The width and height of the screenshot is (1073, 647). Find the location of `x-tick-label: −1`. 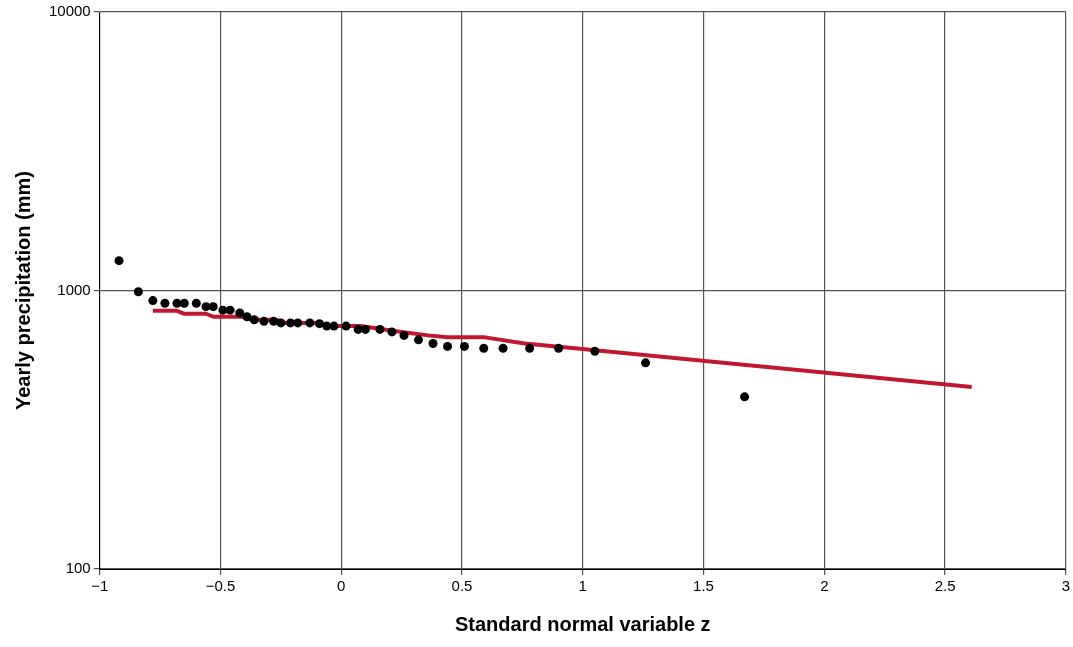

x-tick-label: −1 is located at coordinates (100, 586).